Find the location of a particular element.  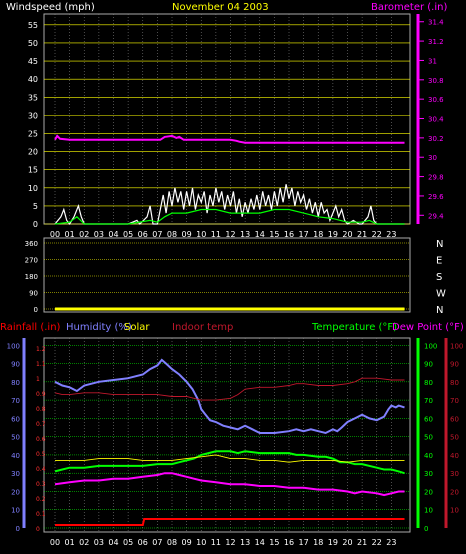

humidity-y-tick: 90 is located at coordinates (15, 365).